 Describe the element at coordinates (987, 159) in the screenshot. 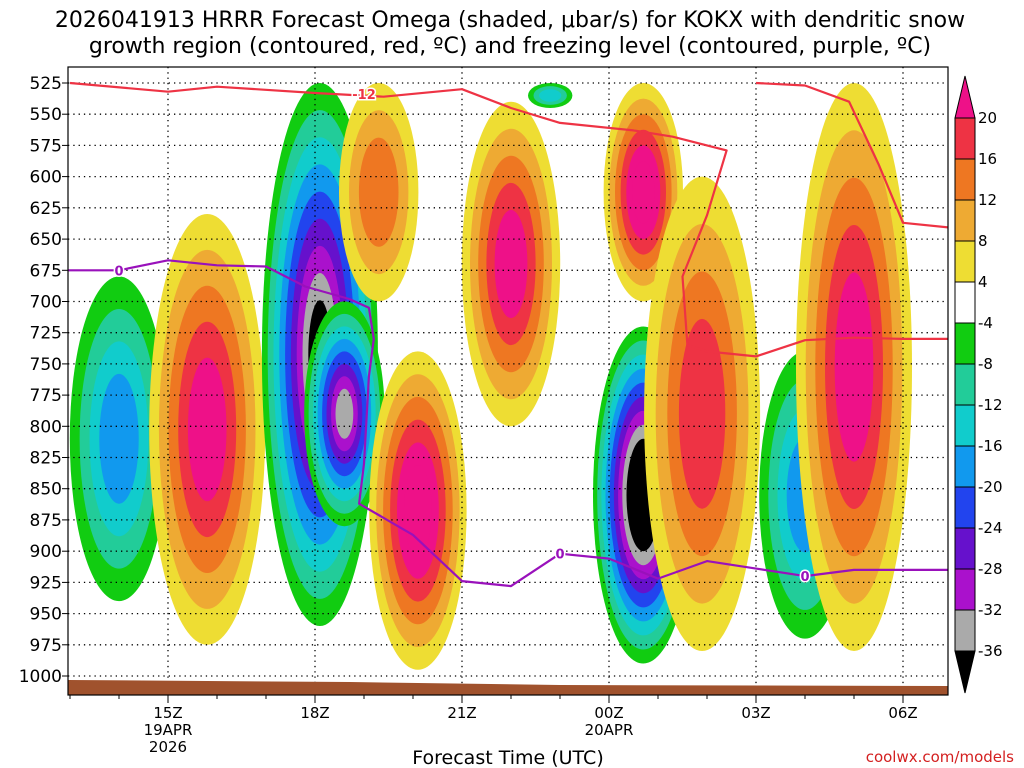

I see `colorbar-label: 16` at that location.